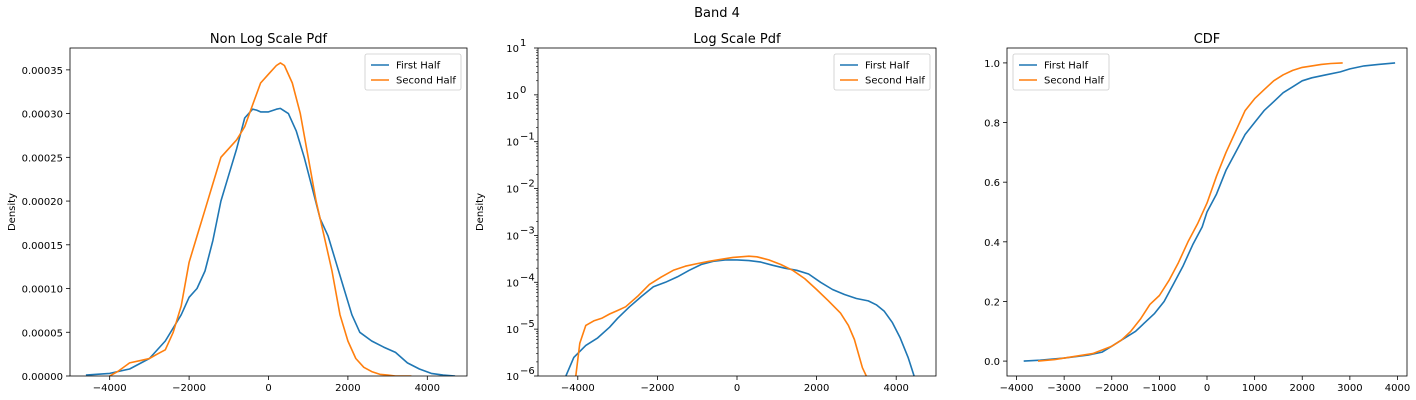 Image resolution: width=1416 pixels, height=400 pixels. What do you see at coordinates (717, 13) in the screenshot?
I see `figure-suptitle: Band 4` at bounding box center [717, 13].